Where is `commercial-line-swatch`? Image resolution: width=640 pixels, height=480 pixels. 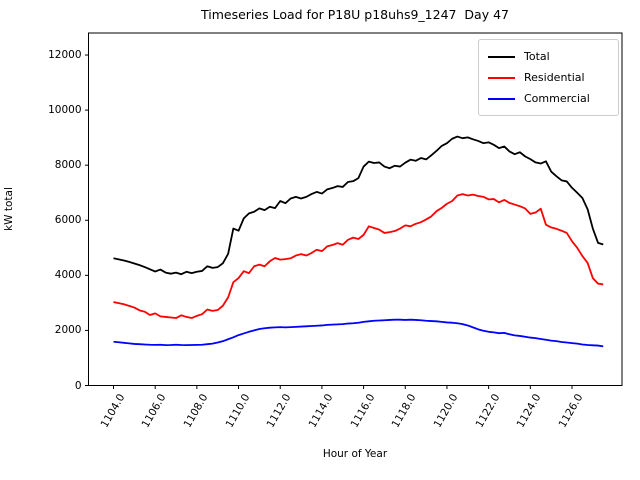
commercial-line-swatch is located at coordinates (501, 98).